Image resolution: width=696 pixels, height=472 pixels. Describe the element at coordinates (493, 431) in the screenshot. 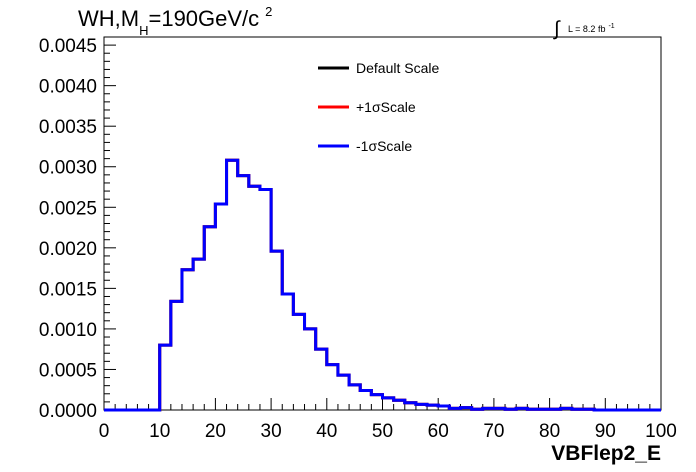

I see `x-tick-label: 70` at that location.